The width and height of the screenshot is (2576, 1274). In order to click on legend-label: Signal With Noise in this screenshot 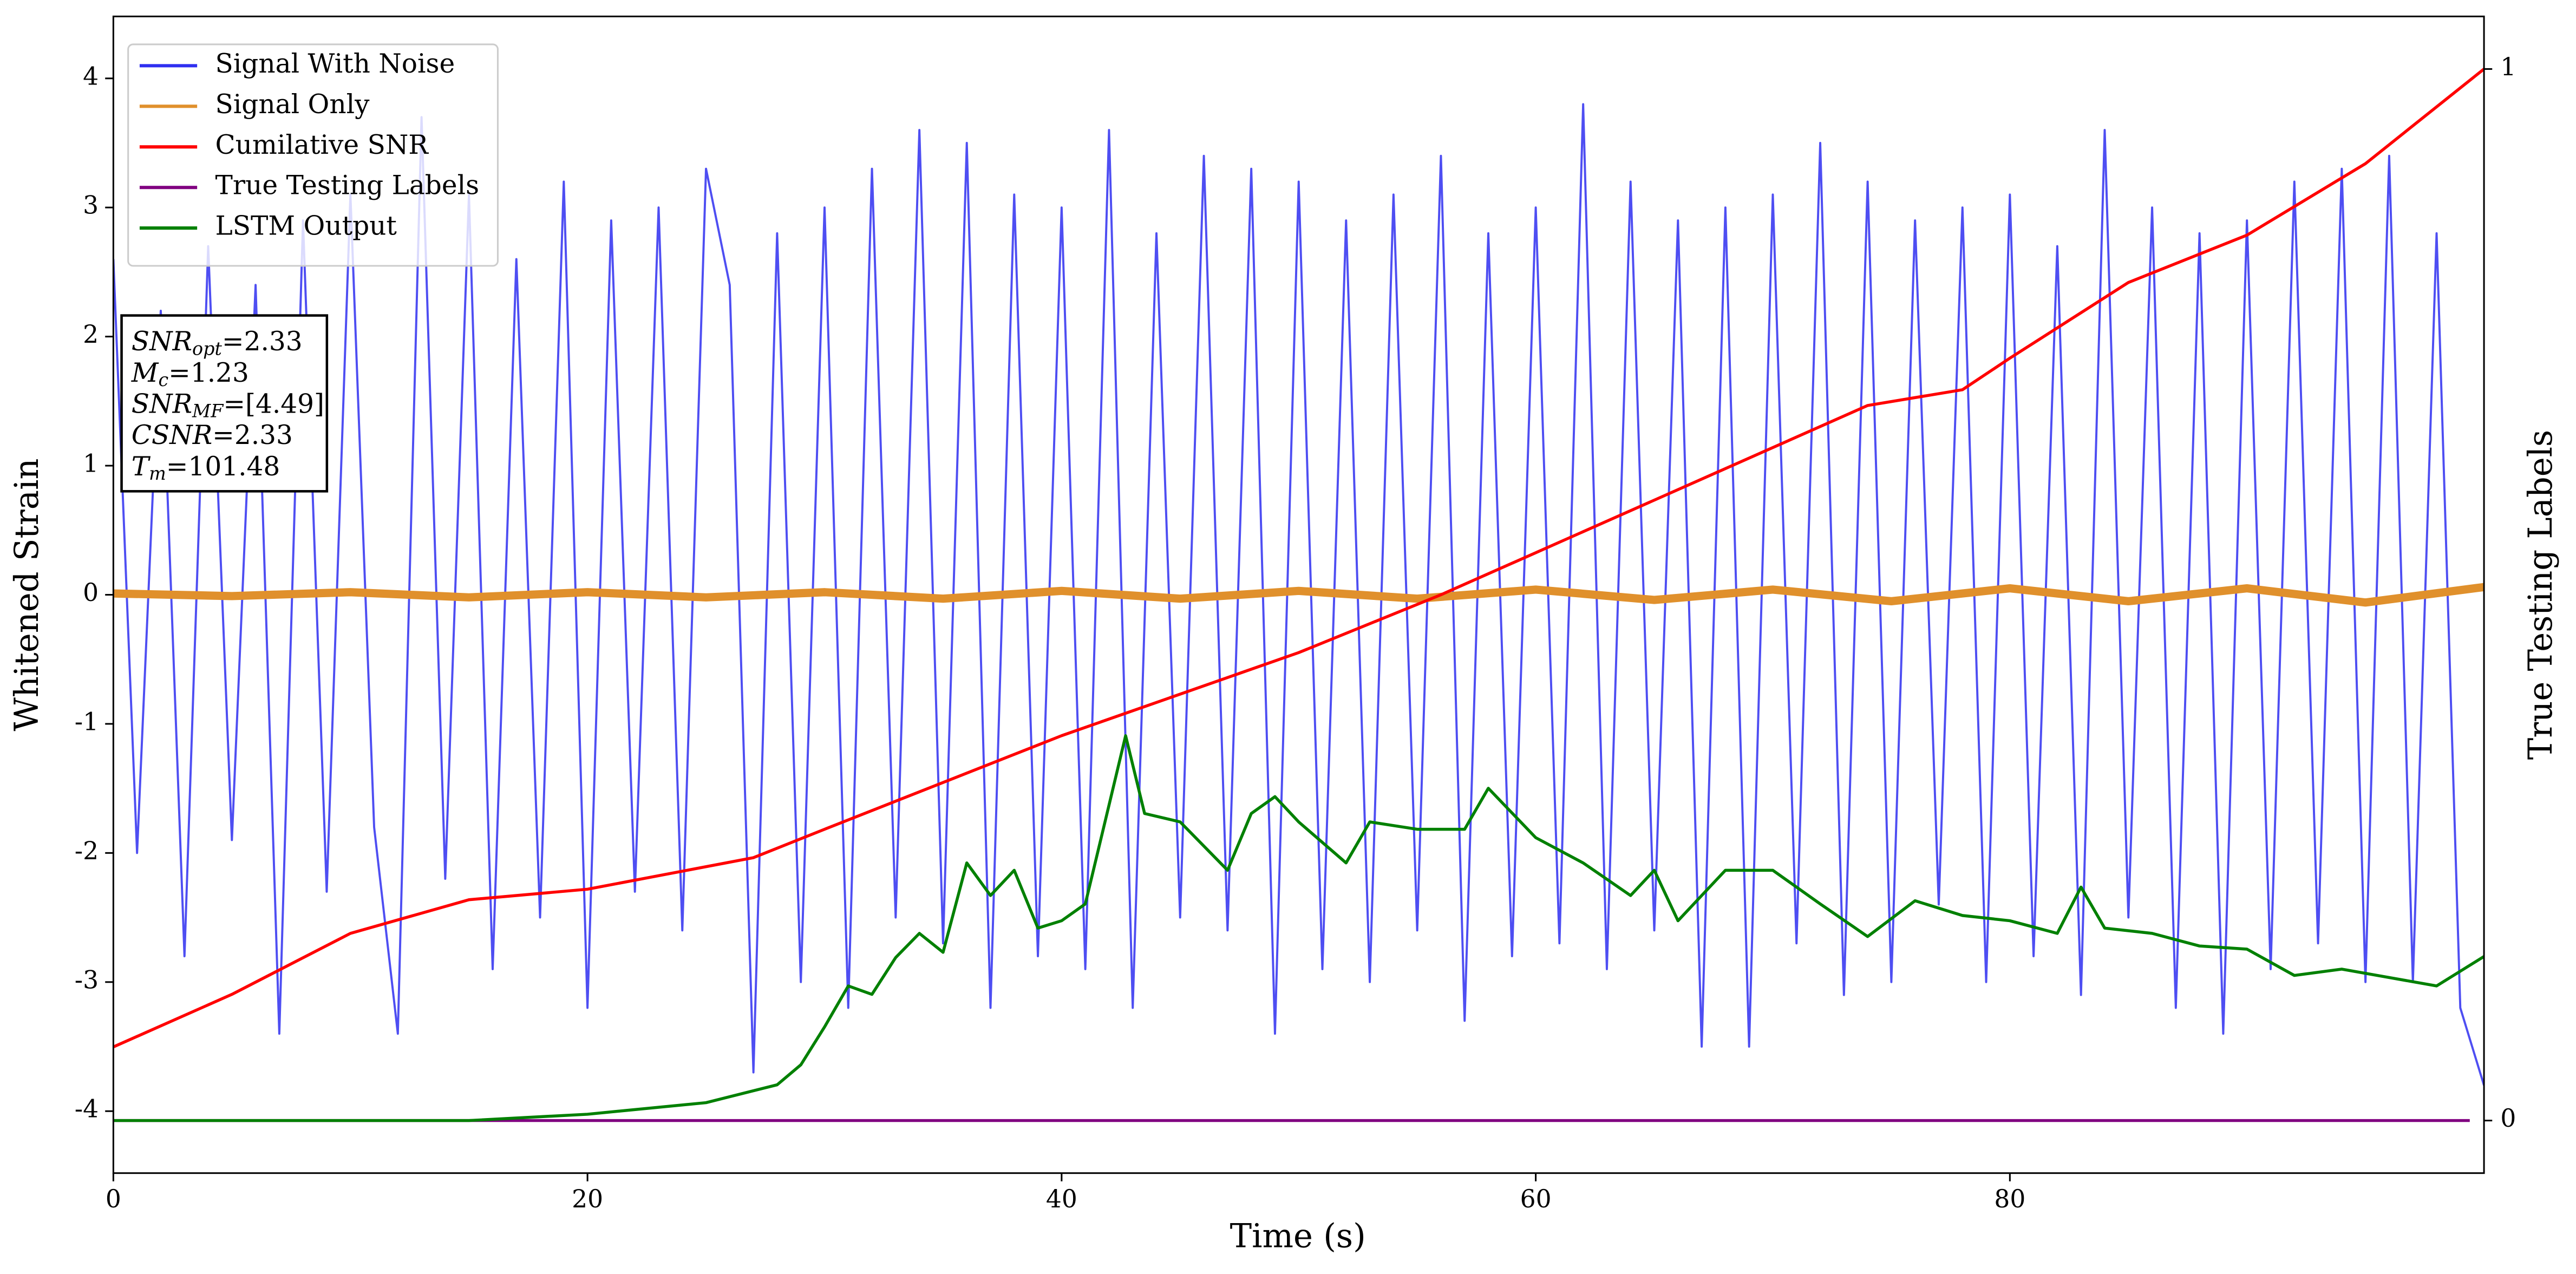, I will do `click(335, 64)`.